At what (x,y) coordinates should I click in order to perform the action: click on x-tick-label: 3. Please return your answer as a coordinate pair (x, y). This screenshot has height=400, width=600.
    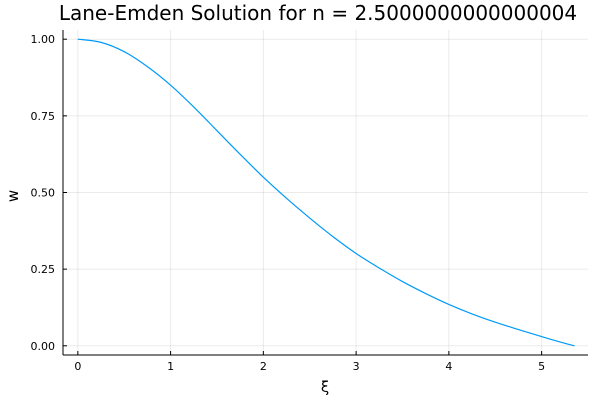
    Looking at the image, I should click on (356, 366).